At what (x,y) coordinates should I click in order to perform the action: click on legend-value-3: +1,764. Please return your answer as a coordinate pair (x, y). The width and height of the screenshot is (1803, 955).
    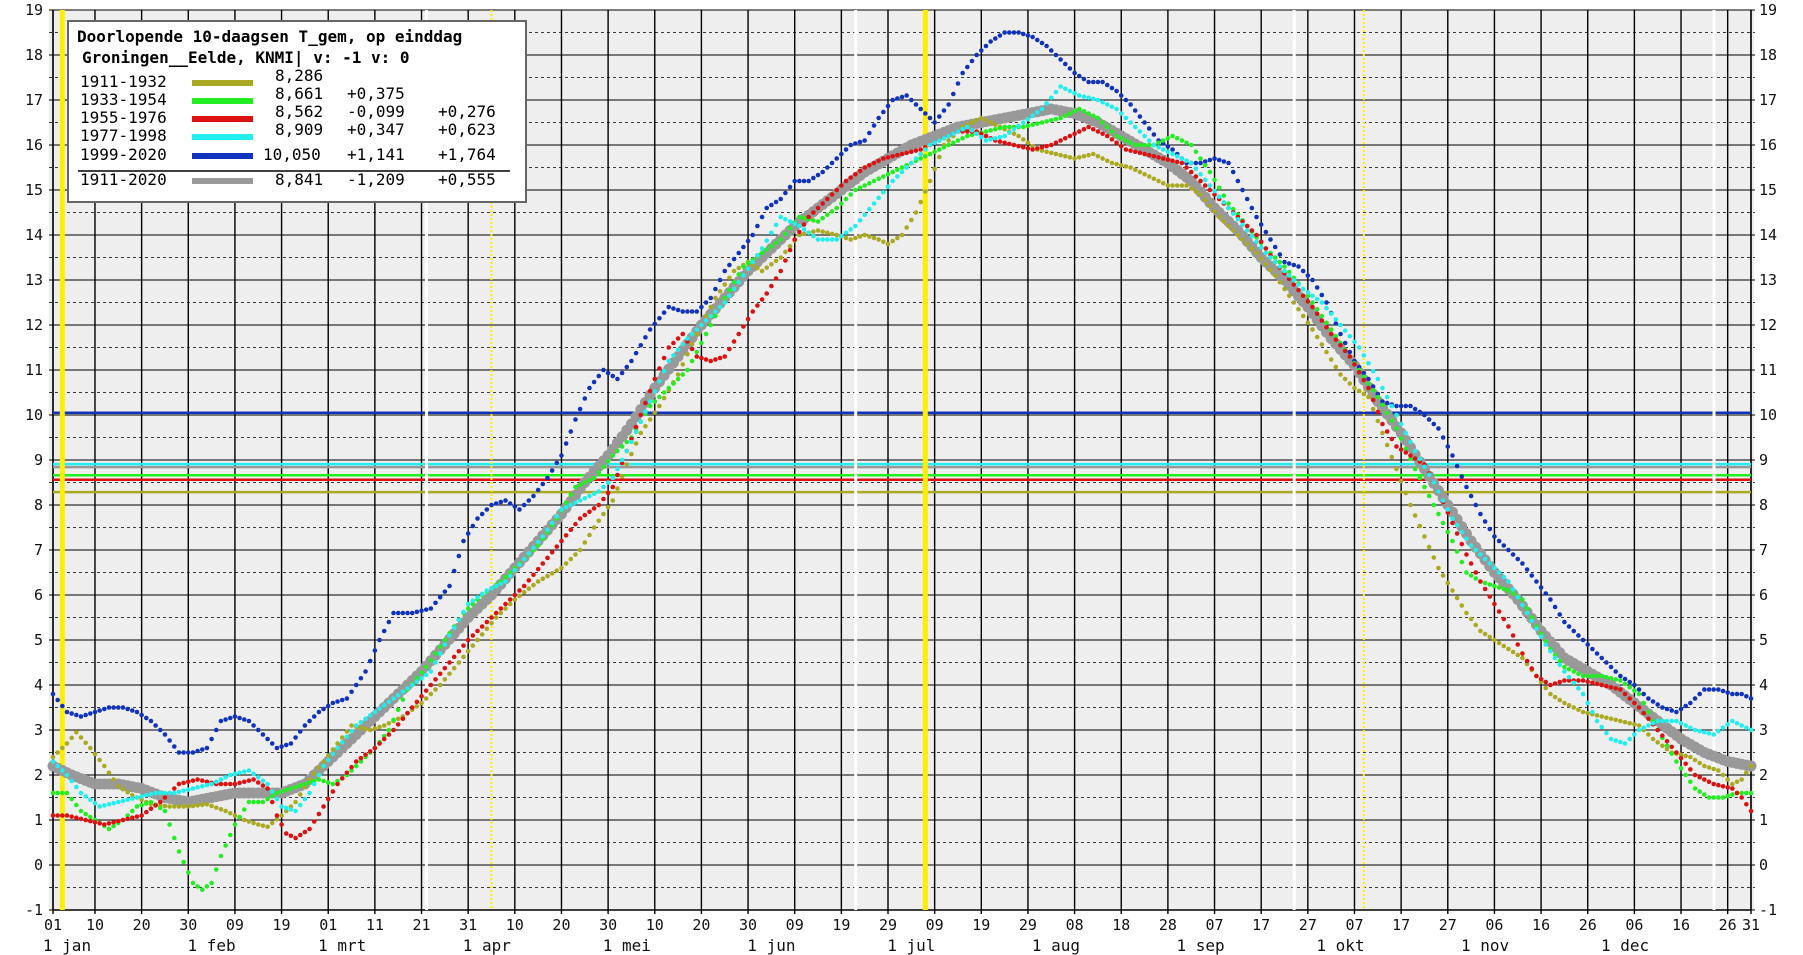
    Looking at the image, I should click on (467, 154).